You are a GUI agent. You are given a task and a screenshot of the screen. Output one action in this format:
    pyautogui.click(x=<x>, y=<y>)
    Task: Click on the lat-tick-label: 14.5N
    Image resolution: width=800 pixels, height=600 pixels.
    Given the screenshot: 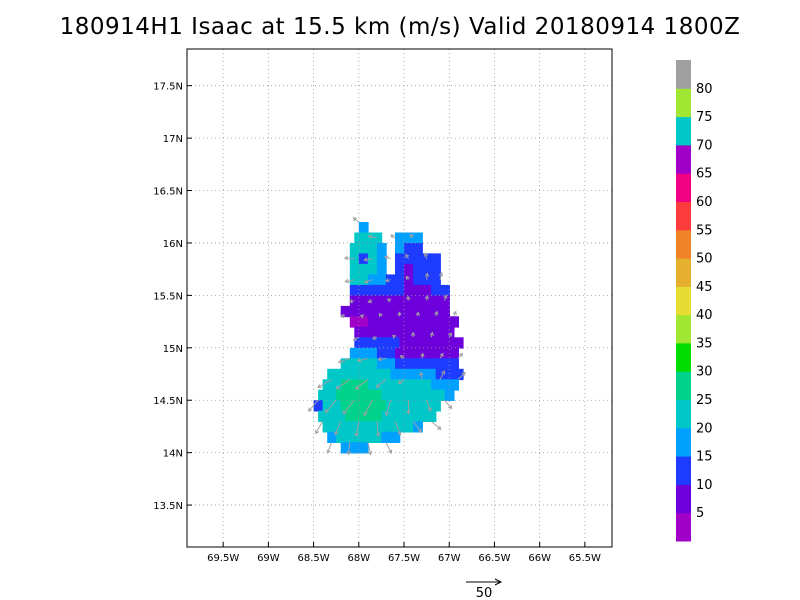 What is the action you would take?
    pyautogui.click(x=168, y=401)
    